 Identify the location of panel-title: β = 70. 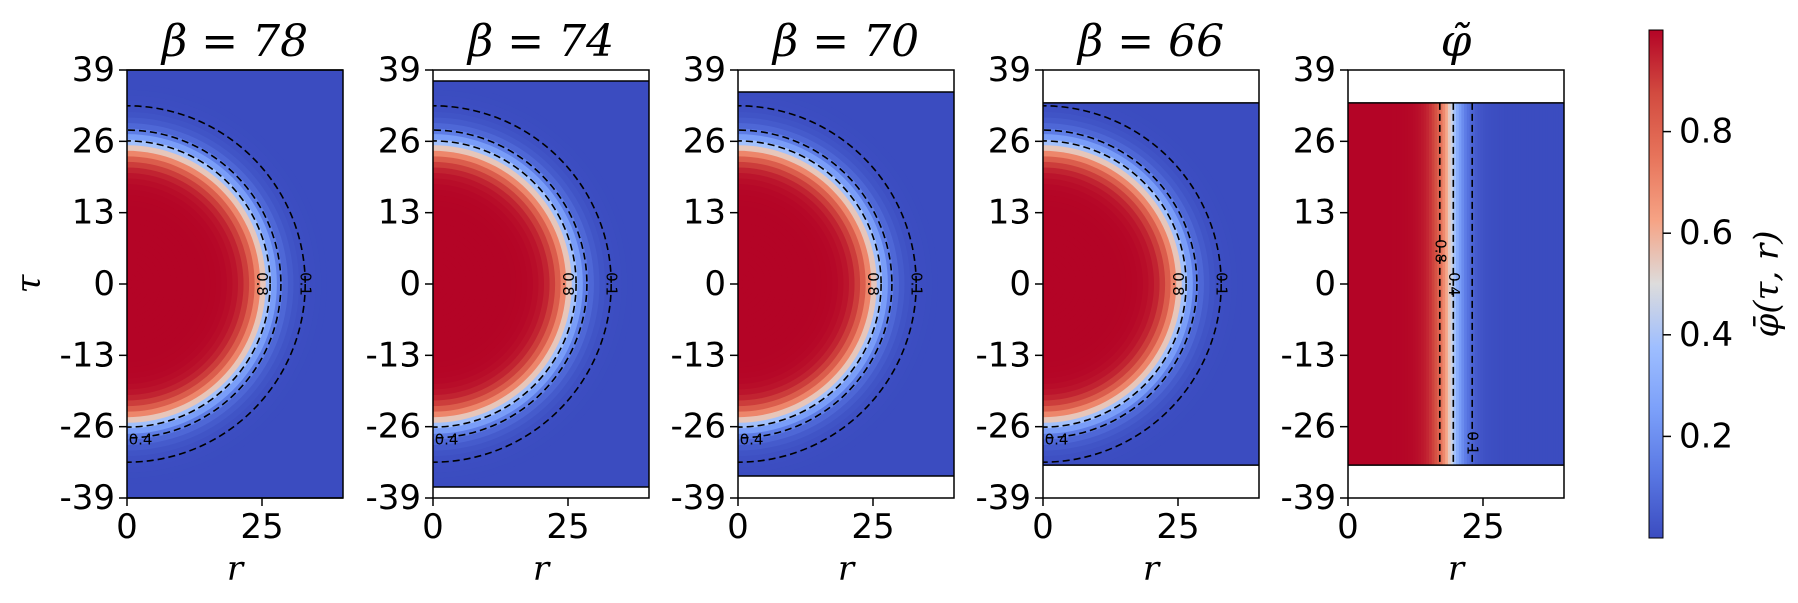
(845, 41).